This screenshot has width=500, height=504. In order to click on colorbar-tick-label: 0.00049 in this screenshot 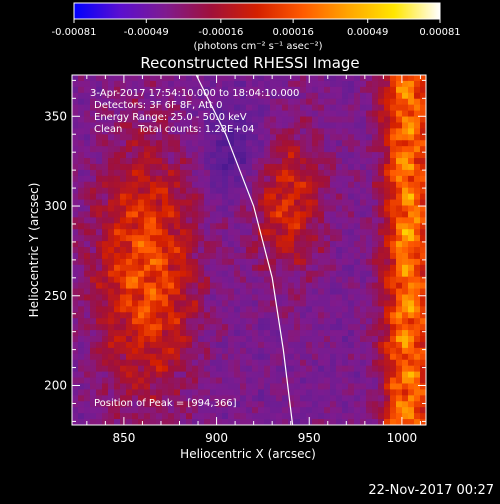, I will do `click(367, 32)`.